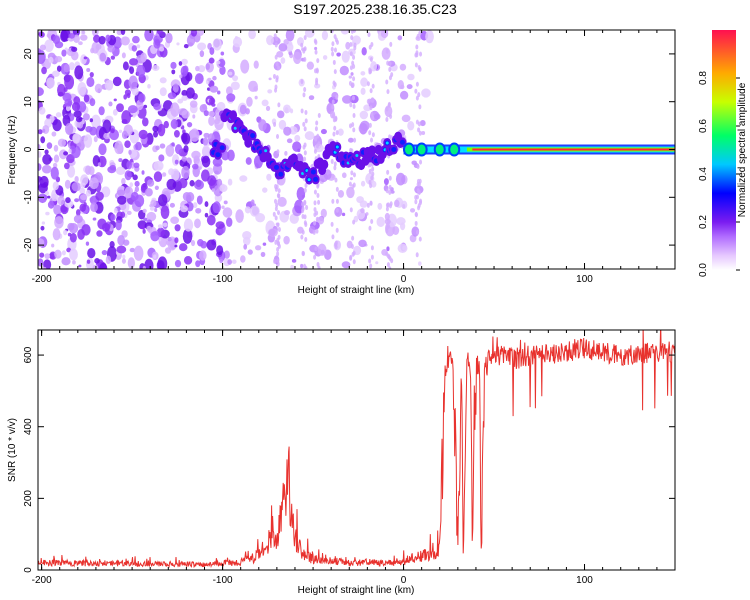  I want to click on spectrogram-xtick-label: -200, so click(42, 279).